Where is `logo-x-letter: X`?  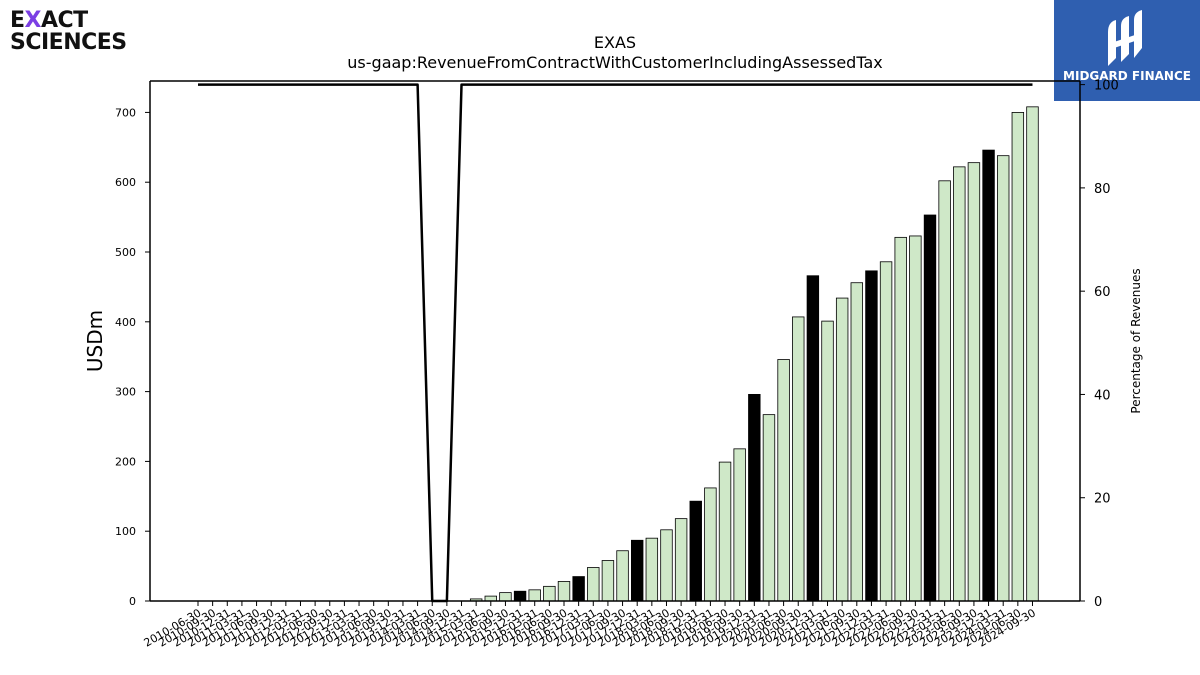
logo-x-letter: X is located at coordinates (33, 20).